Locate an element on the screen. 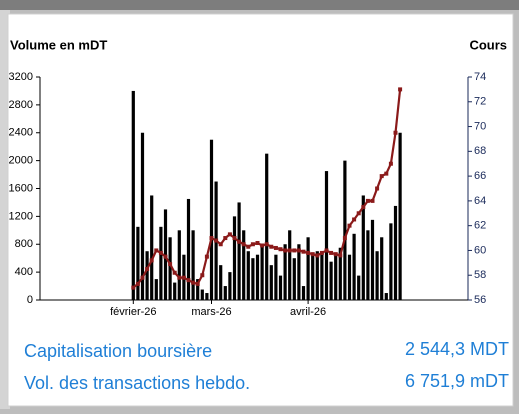 This screenshot has height=414, width=519. y-tick-label: 0 is located at coordinates (30, 300).